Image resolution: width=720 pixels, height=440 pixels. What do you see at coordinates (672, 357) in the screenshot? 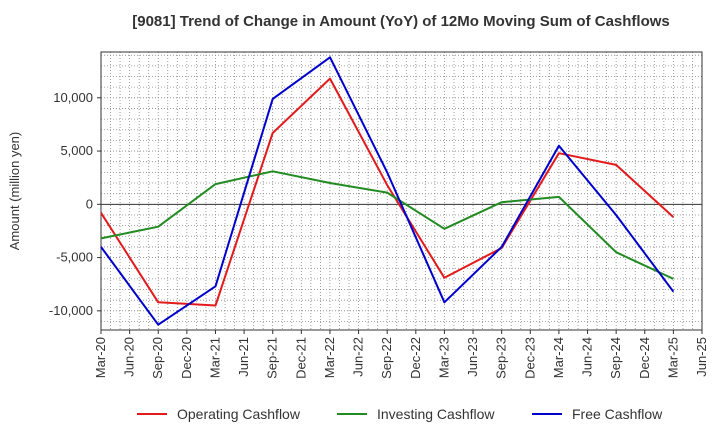
I see `x-tick-label: Mar-25` at bounding box center [672, 357].